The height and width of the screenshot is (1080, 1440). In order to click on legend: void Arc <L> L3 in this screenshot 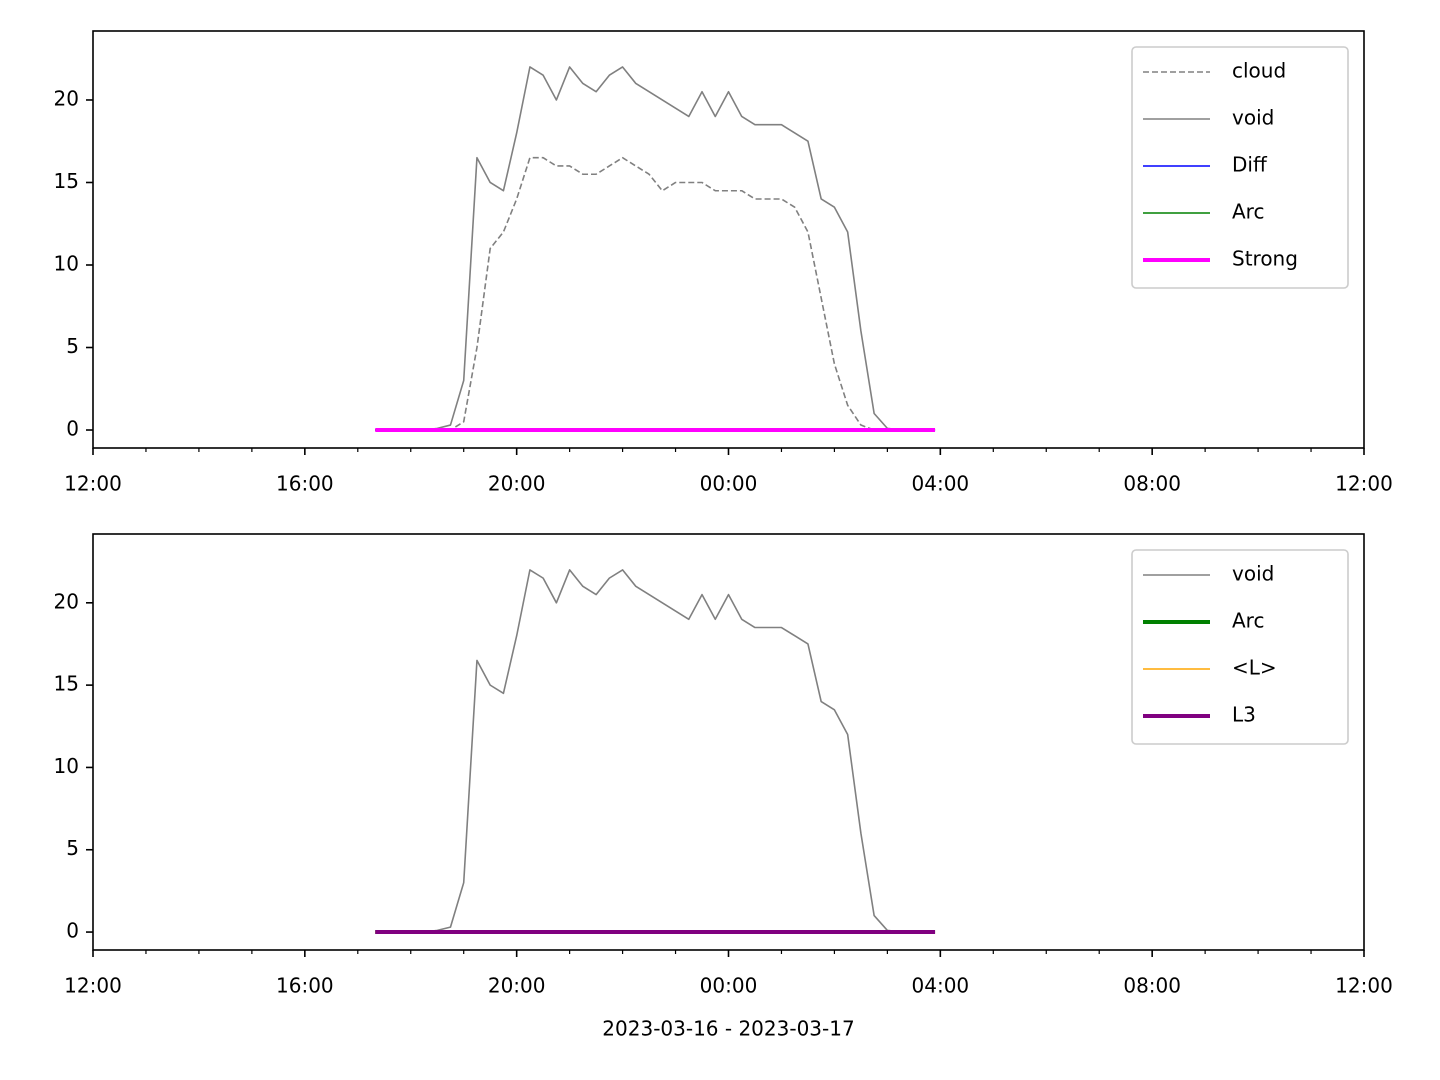, I will do `click(1240, 647)`.